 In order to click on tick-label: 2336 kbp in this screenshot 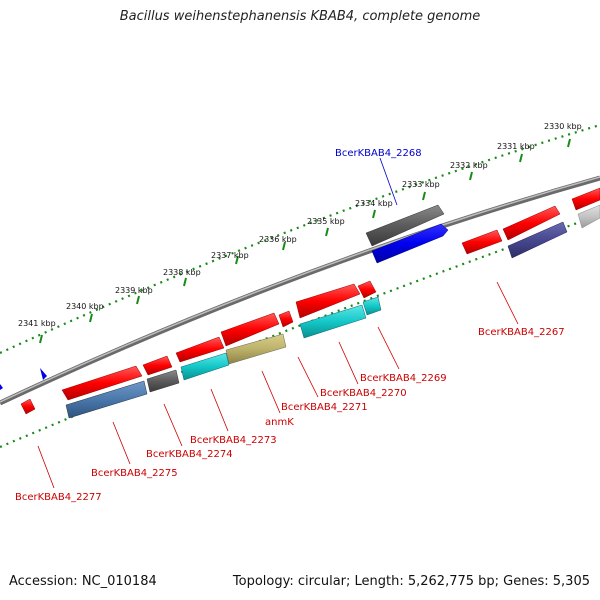, I will do `click(278, 239)`.